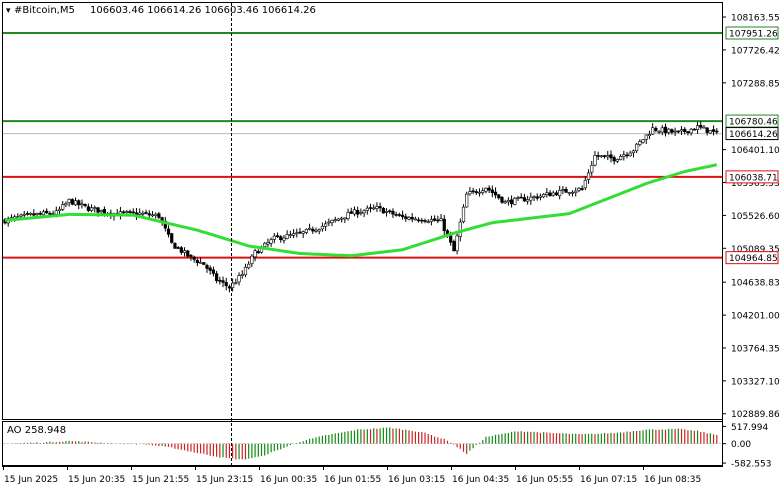 Image resolution: width=781 pixels, height=493 pixels. I want to click on support-level-tag: 104964.85, so click(752, 258).